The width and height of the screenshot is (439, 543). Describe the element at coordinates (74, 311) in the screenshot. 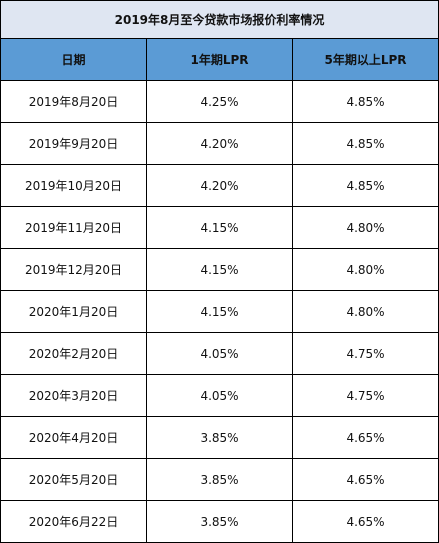

I see `date-cell: 2020年1月20日` at that location.